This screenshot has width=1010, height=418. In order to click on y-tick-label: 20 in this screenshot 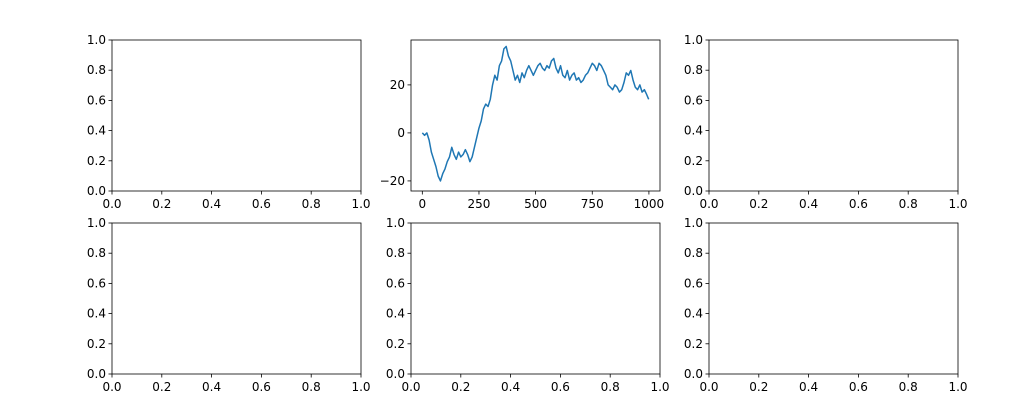, I will do `click(397, 85)`.